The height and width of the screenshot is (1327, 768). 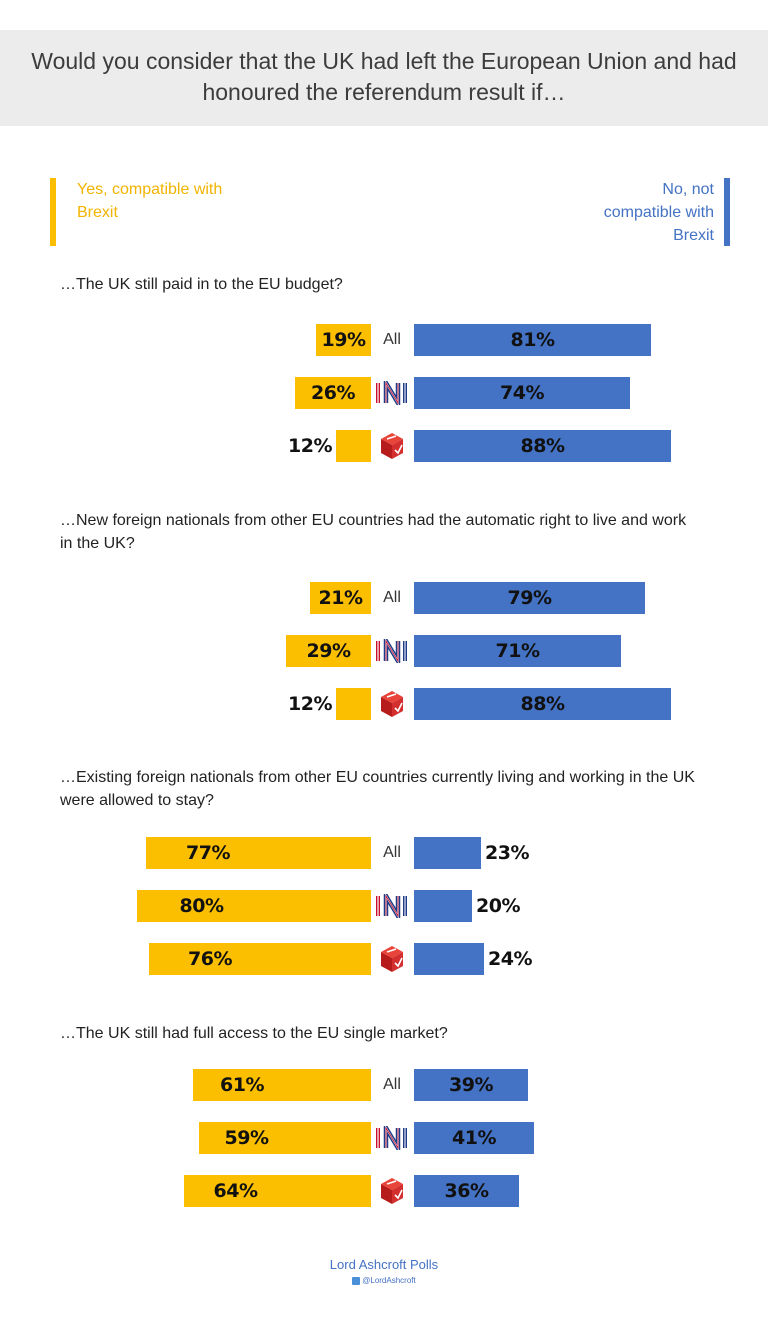 I want to click on legend-yes: Yes, compatible with Brexit, so click(x=140, y=212).